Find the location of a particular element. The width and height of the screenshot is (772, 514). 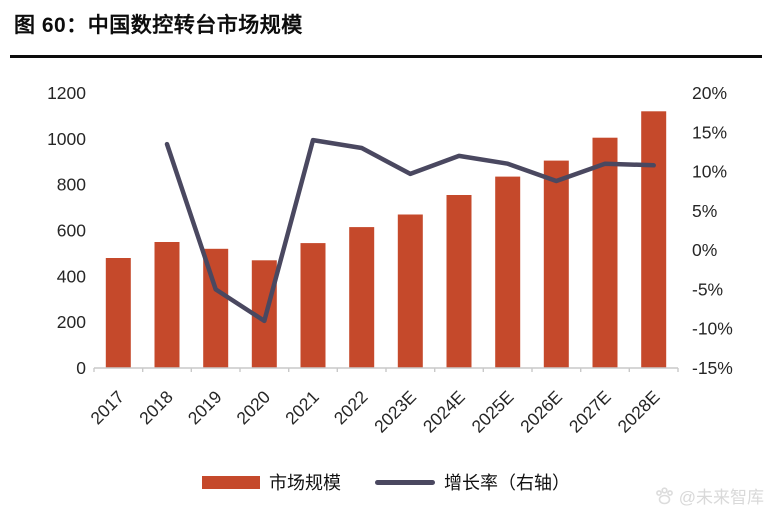

x-axis-category-label: 2022 is located at coordinates (351, 408).